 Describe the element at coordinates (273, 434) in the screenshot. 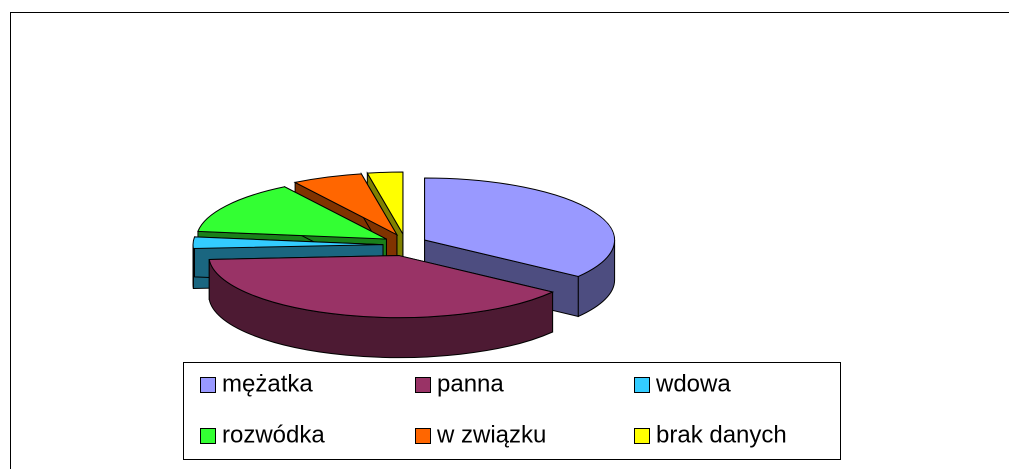

I see `legend-label: rozwódka` at that location.